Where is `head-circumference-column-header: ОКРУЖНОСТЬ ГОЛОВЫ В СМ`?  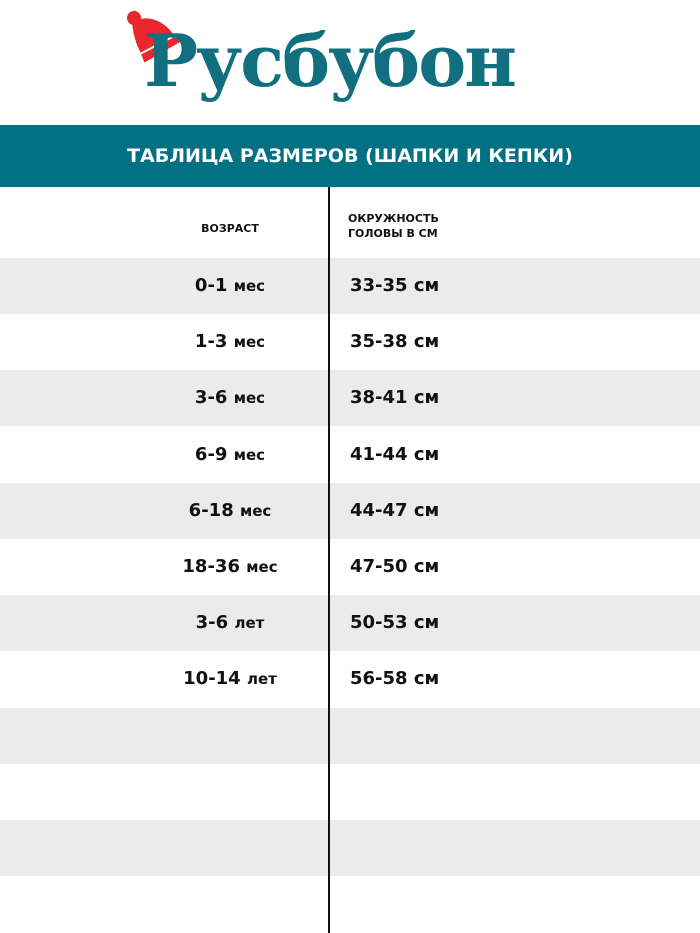
head-circumference-column-header: ОКРУЖНОСТЬ ГОЛОВЫ В СМ is located at coordinates (408, 226).